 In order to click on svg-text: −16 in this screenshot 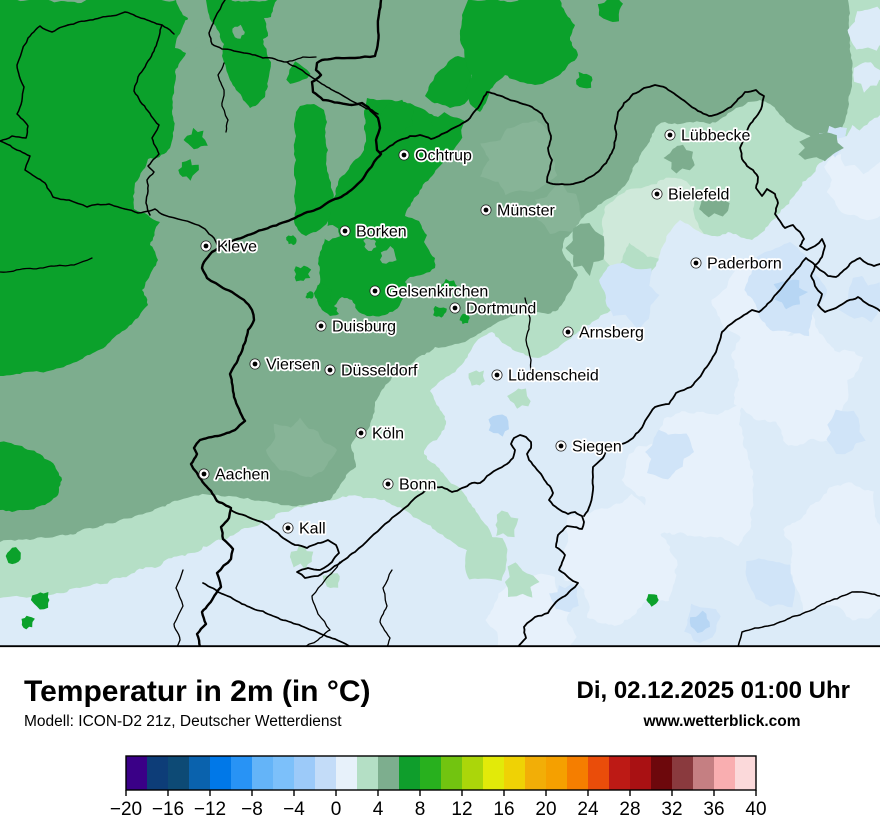, I will do `click(168, 809)`.